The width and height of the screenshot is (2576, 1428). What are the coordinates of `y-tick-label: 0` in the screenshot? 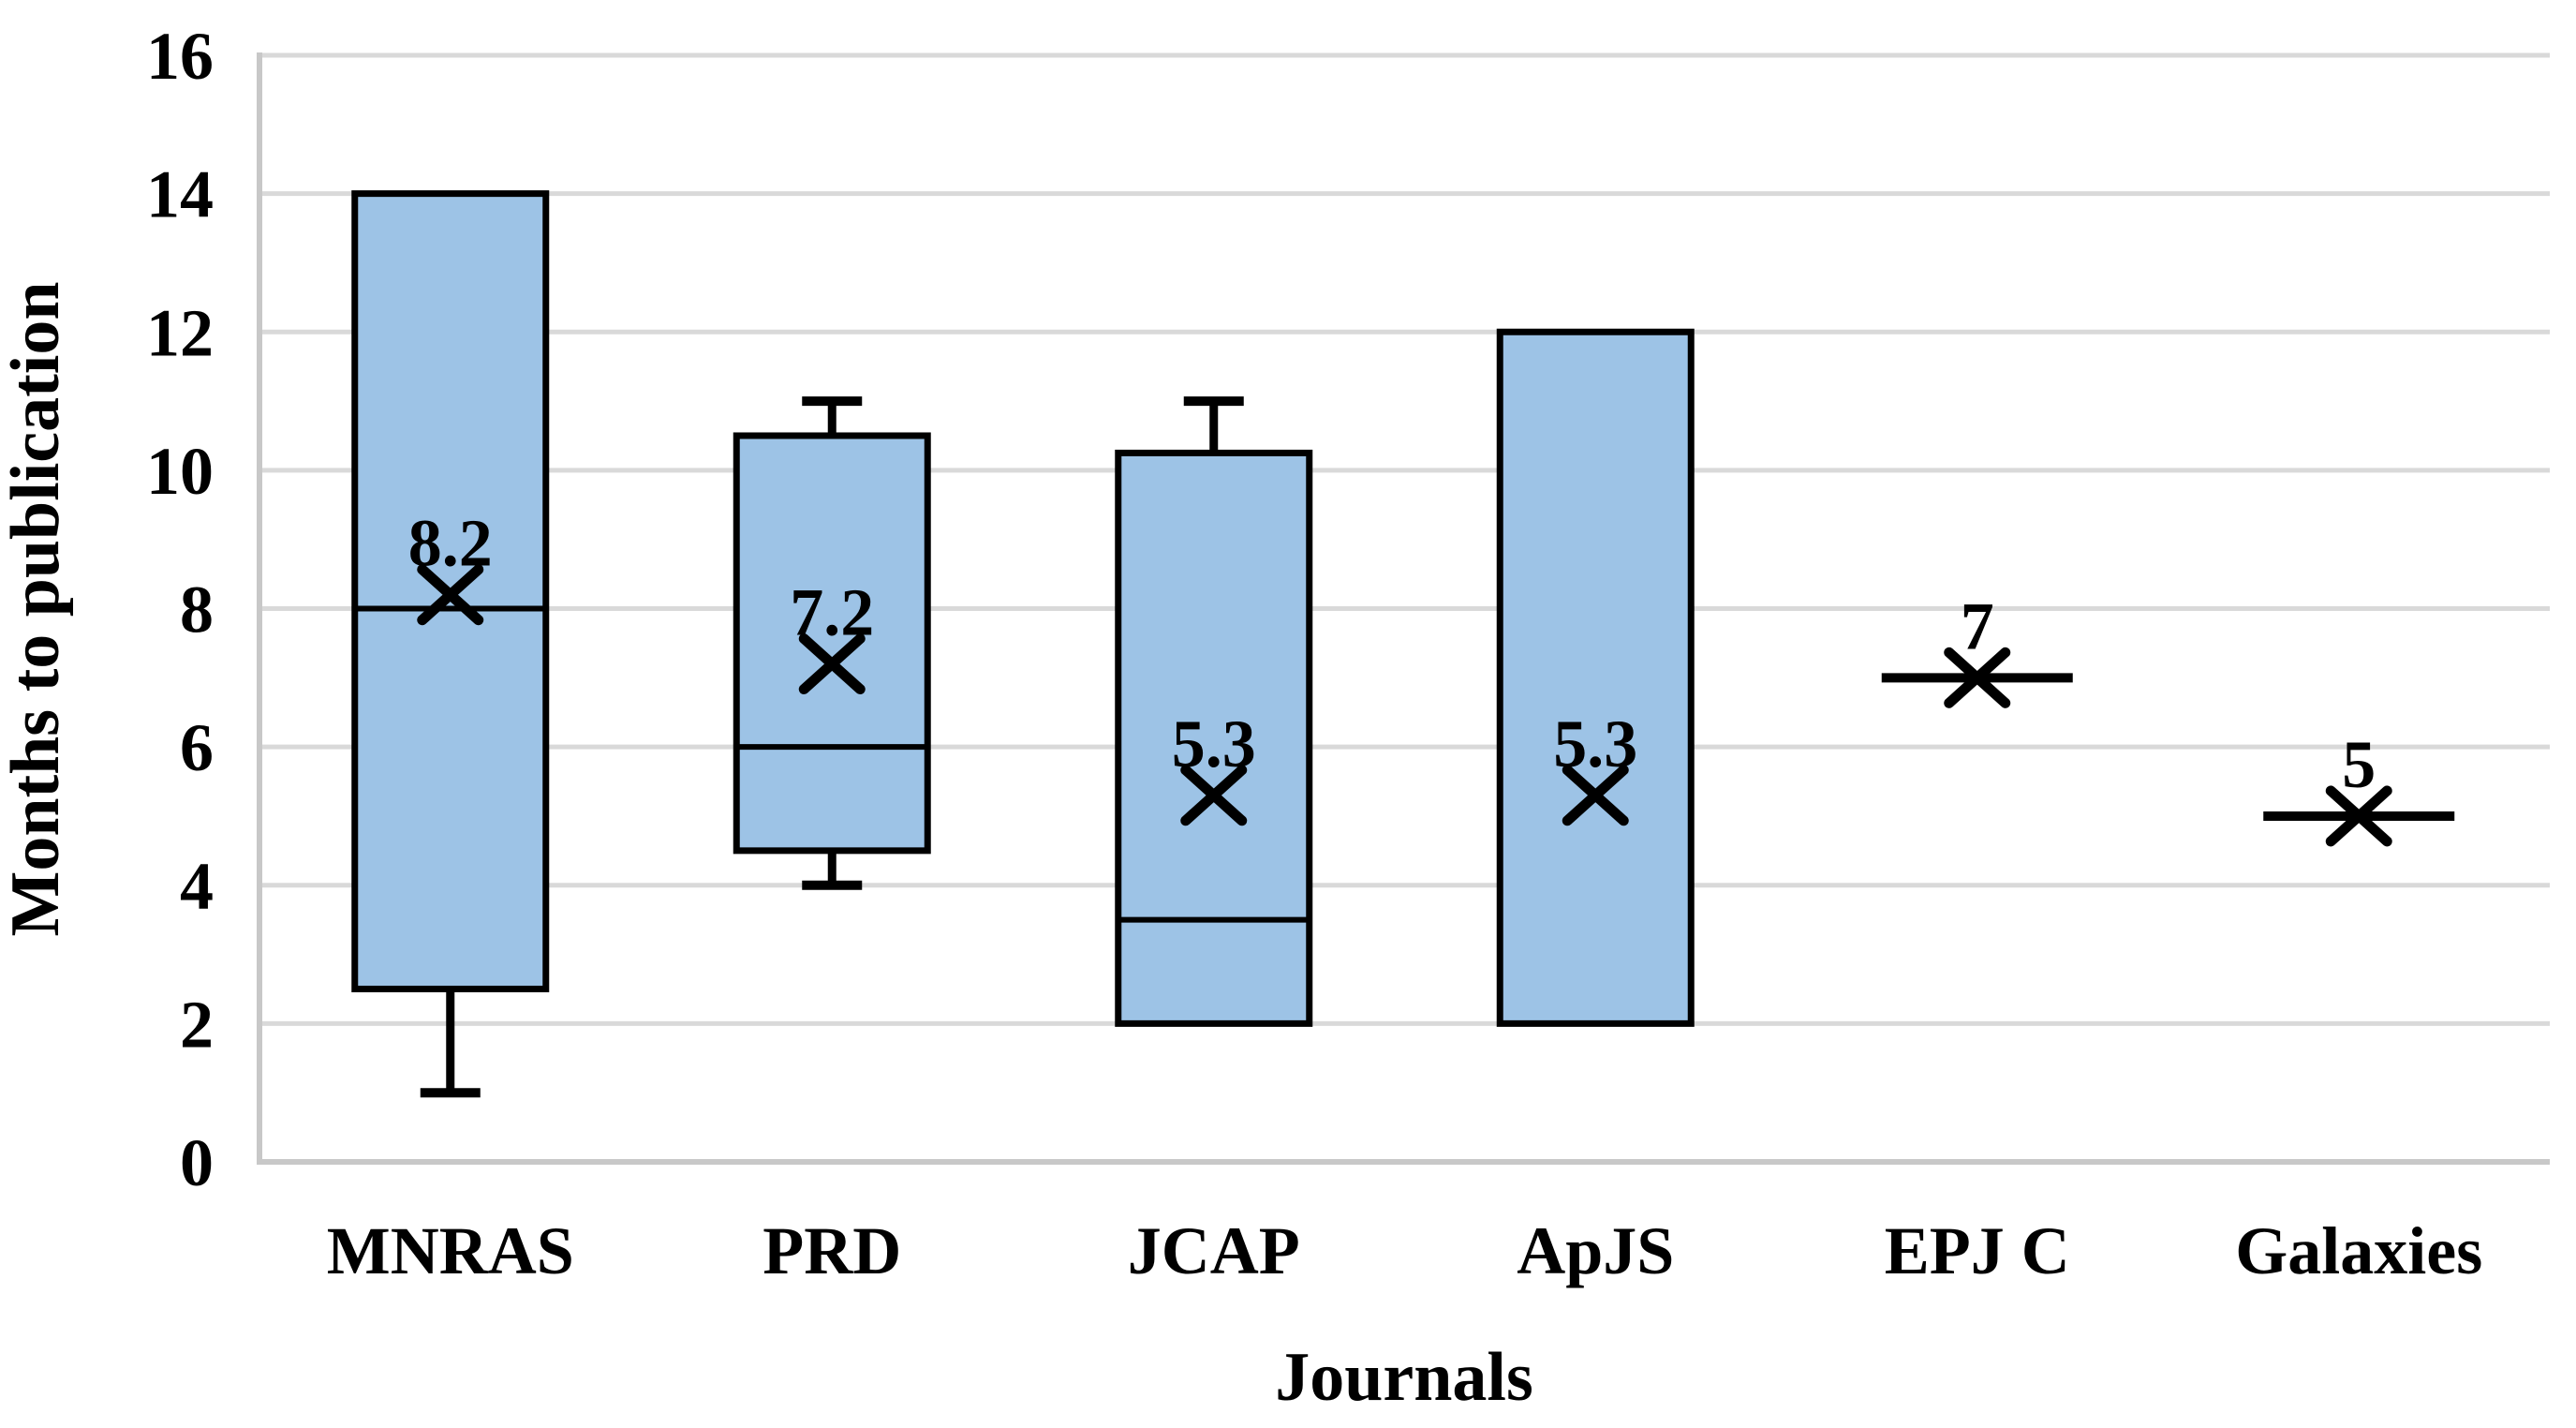 It's located at (197, 1162).